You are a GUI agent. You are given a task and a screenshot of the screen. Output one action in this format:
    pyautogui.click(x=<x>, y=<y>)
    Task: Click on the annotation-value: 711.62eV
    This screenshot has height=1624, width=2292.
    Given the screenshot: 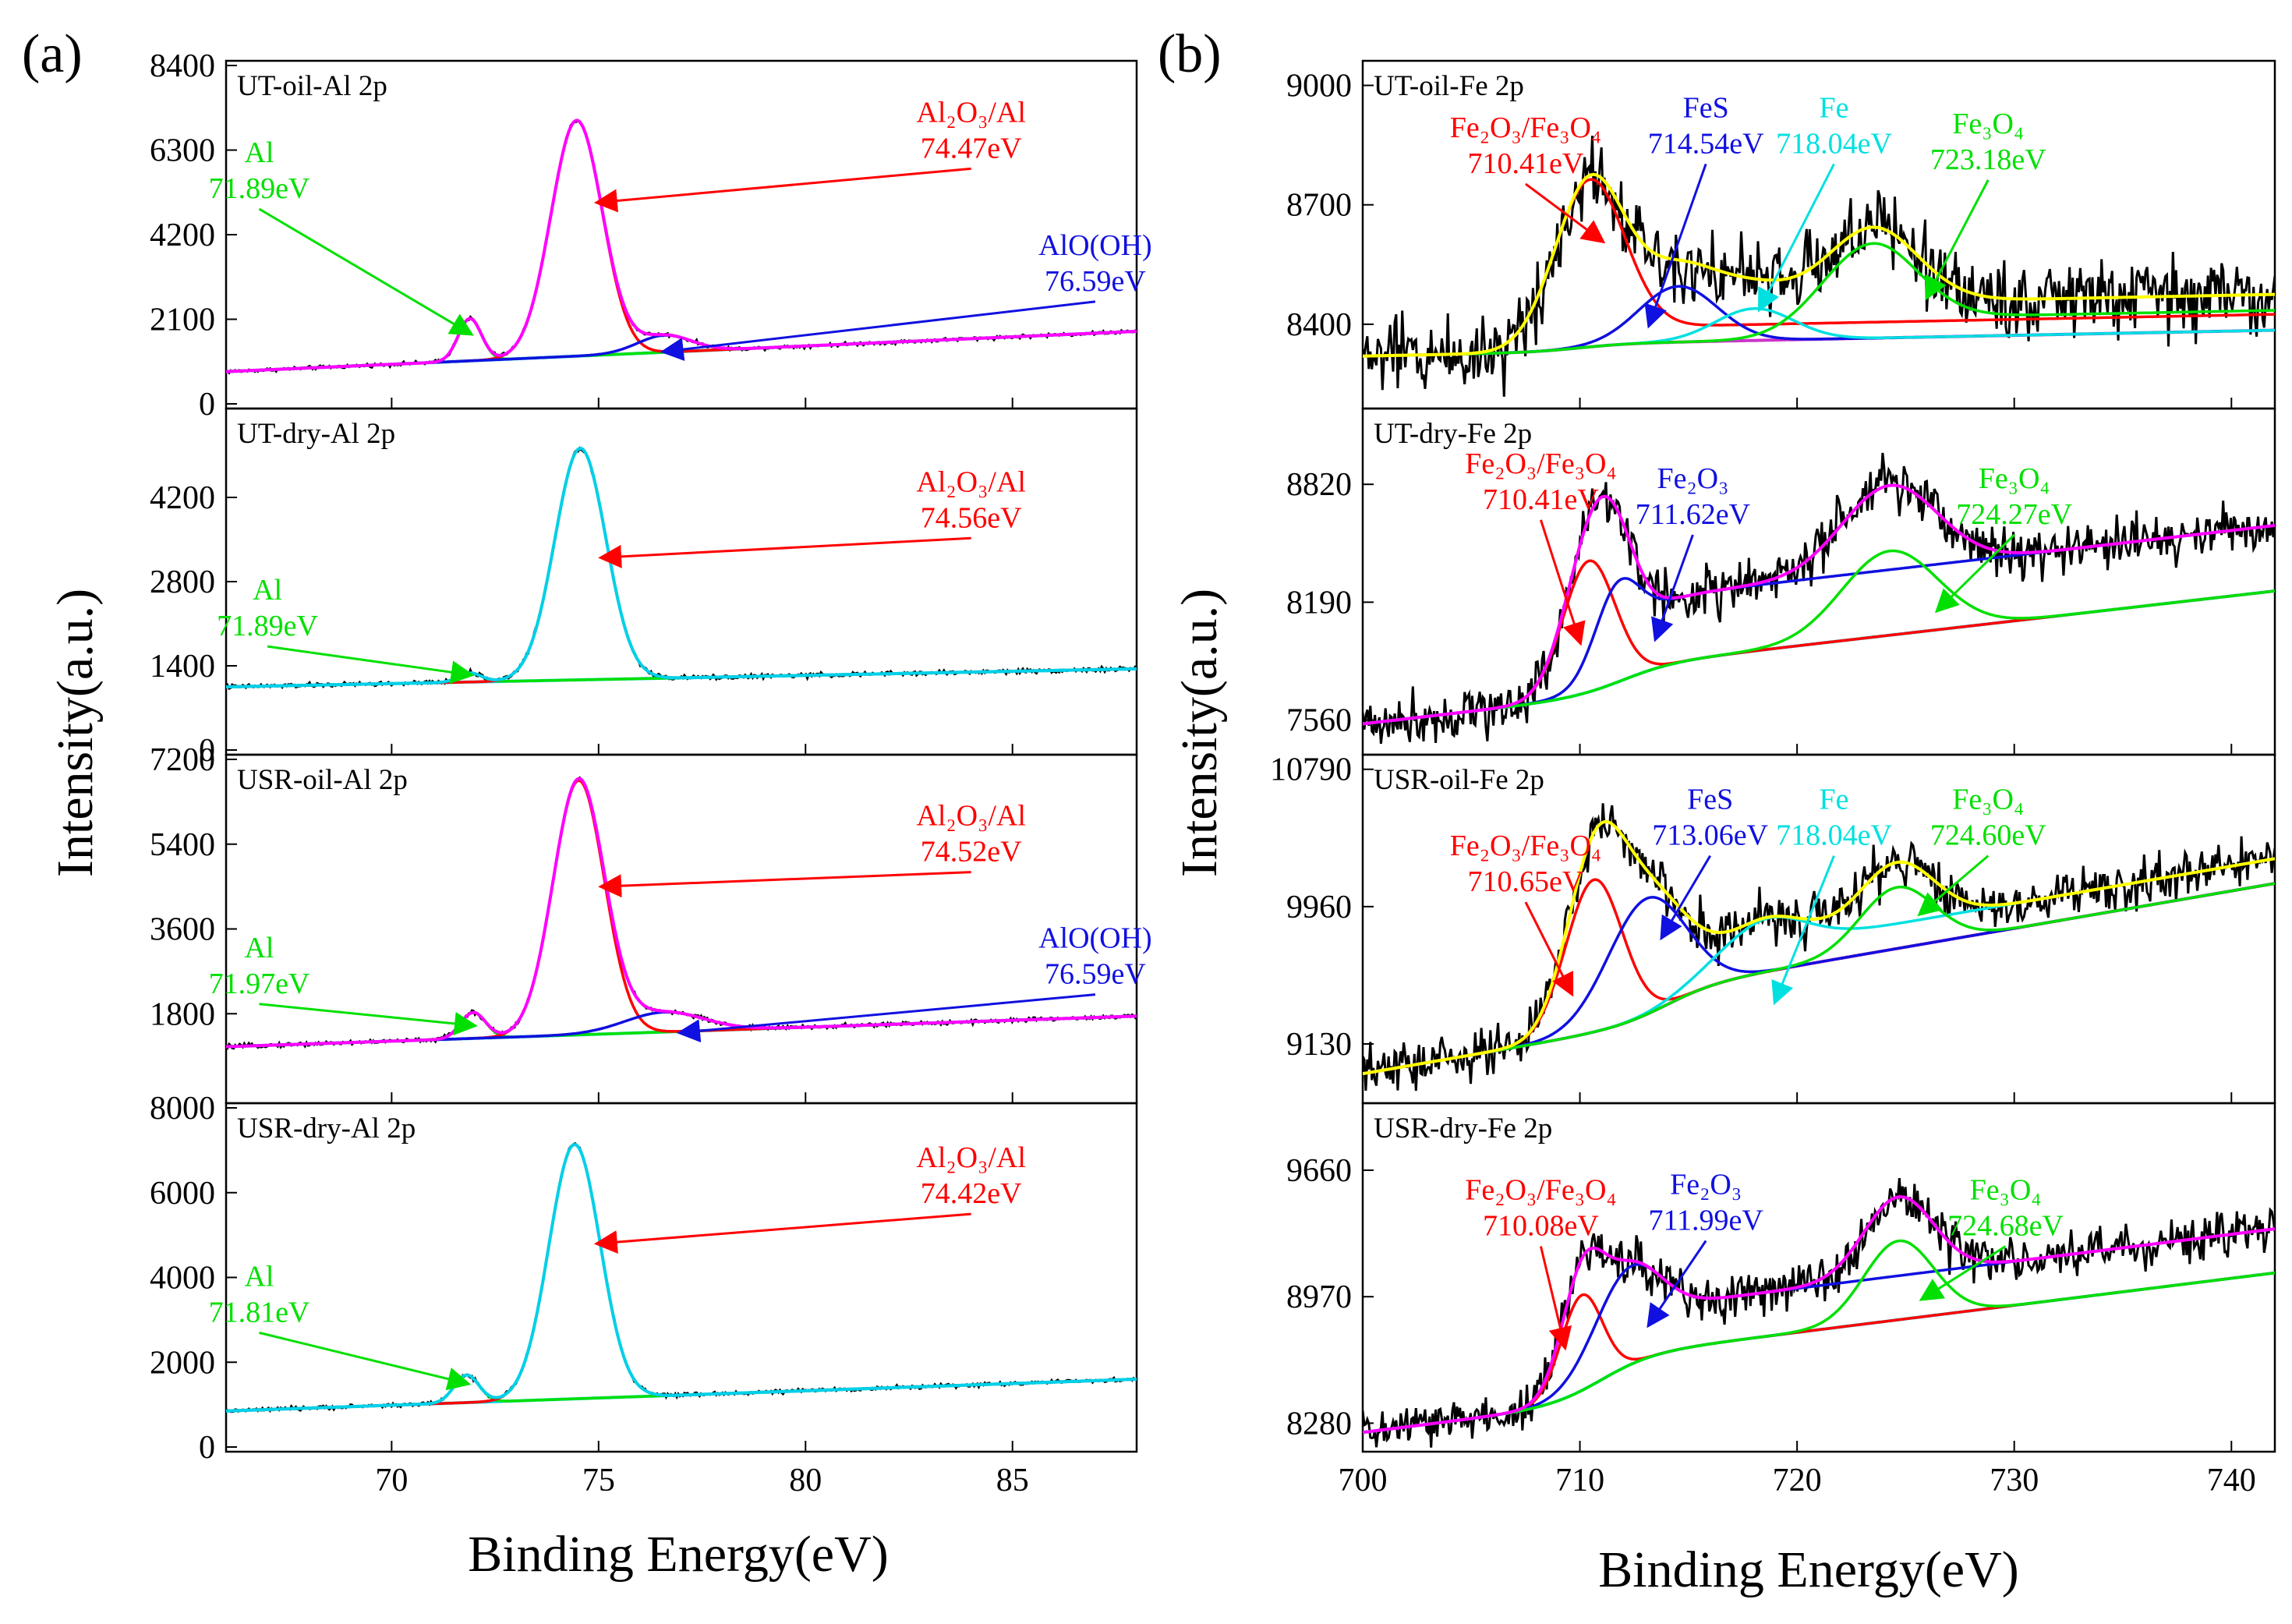 What is the action you would take?
    pyautogui.click(x=1693, y=514)
    